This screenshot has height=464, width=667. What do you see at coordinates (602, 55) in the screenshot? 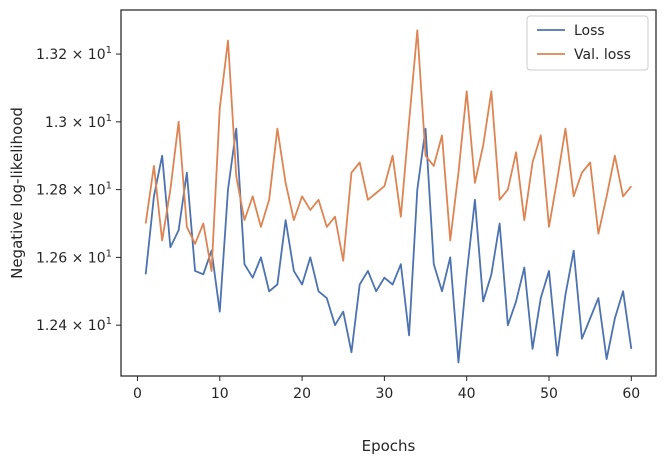
I see `legend-label-val-loss: Val. loss` at bounding box center [602, 55].